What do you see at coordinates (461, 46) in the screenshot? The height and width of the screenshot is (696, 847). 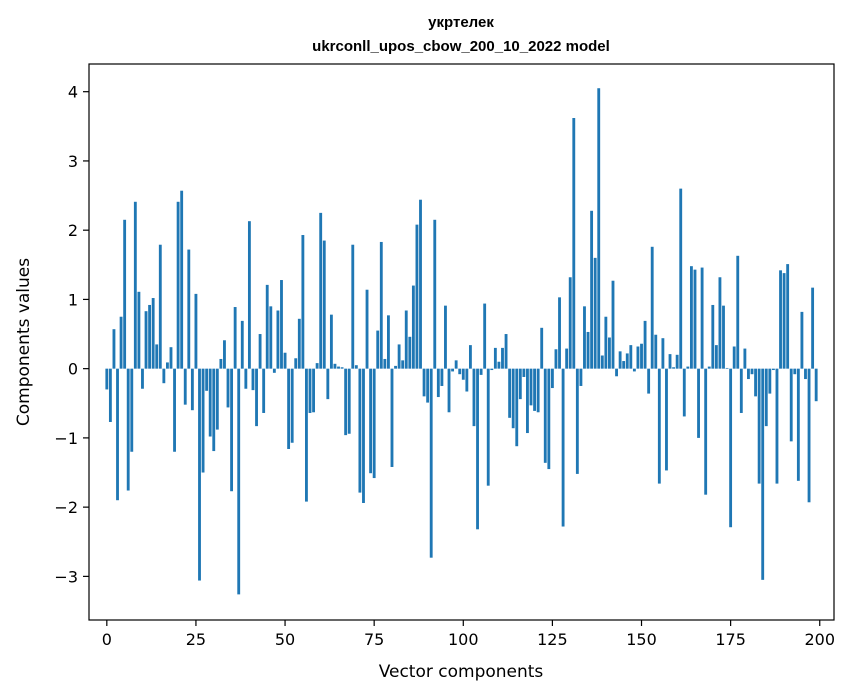 I see `chart-subtitle: ukrconll_upos_cbow_200_10_2022 model` at bounding box center [461, 46].